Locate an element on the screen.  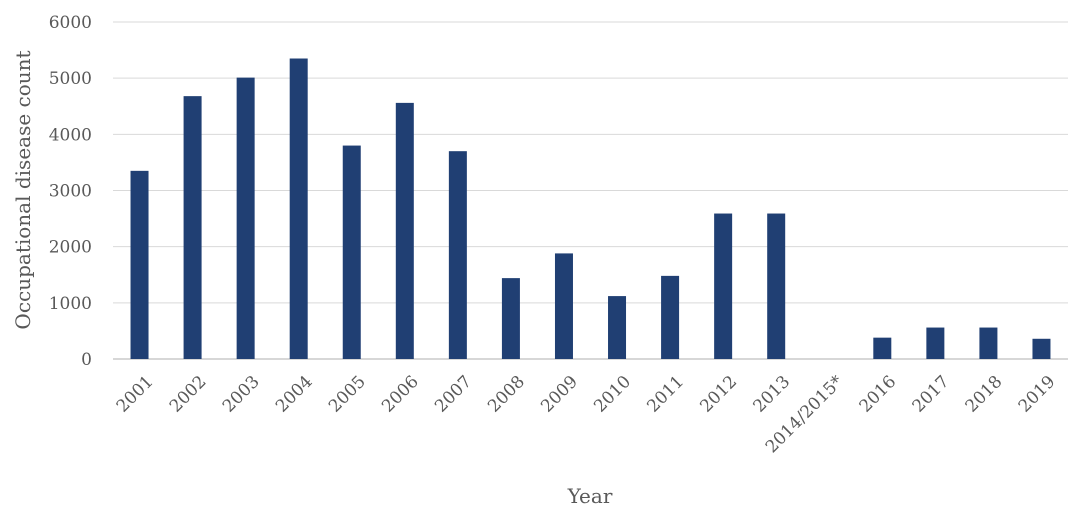
x-tick-label: 2009 is located at coordinates (559, 394).